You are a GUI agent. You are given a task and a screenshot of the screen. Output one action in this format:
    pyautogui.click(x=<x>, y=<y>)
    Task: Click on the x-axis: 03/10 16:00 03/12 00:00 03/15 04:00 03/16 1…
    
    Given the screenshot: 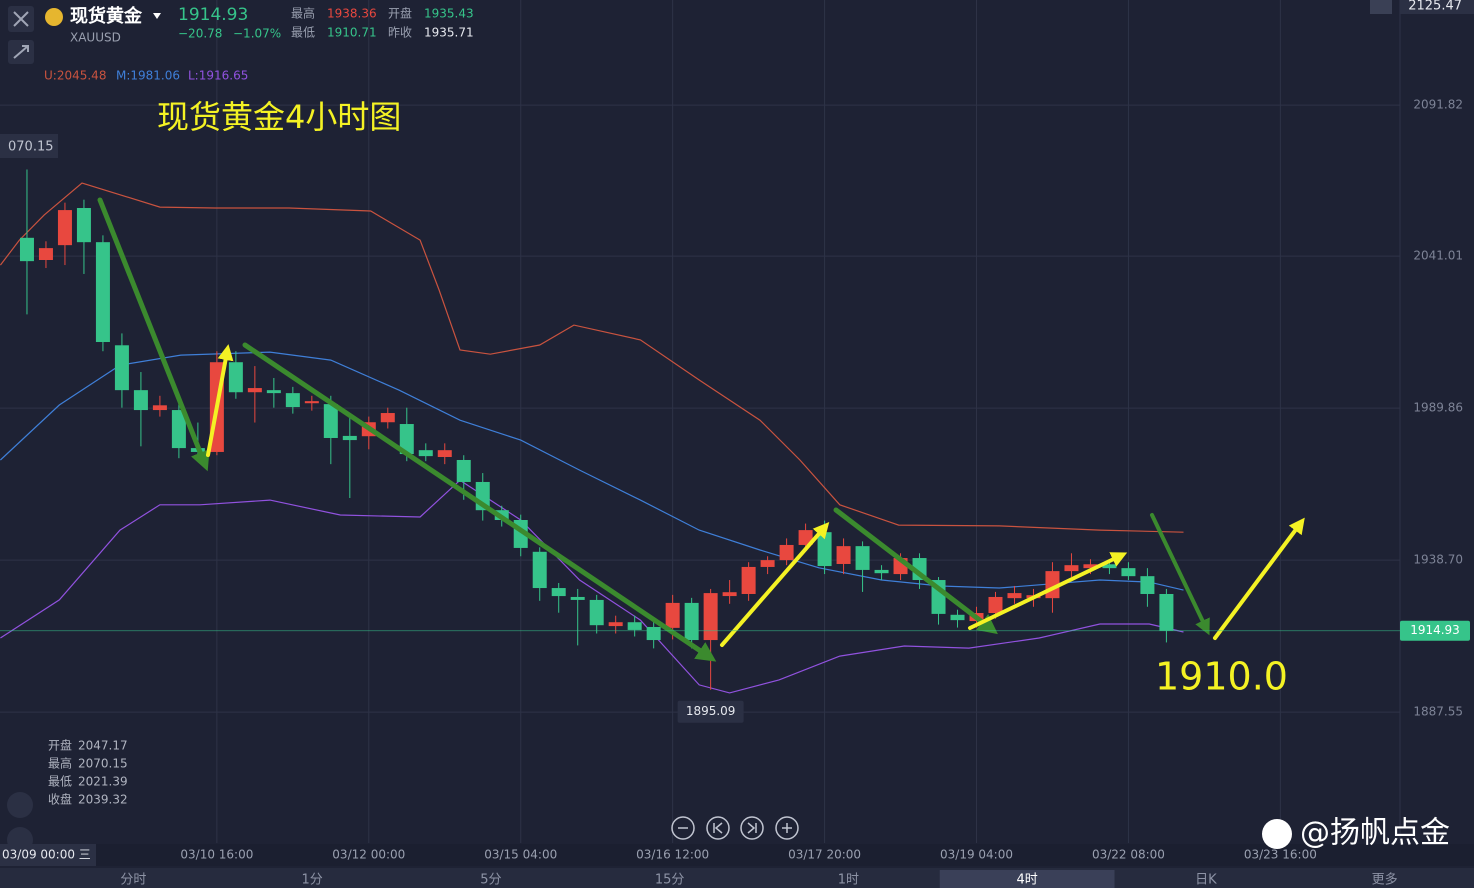 What is the action you would take?
    pyautogui.click(x=748, y=855)
    